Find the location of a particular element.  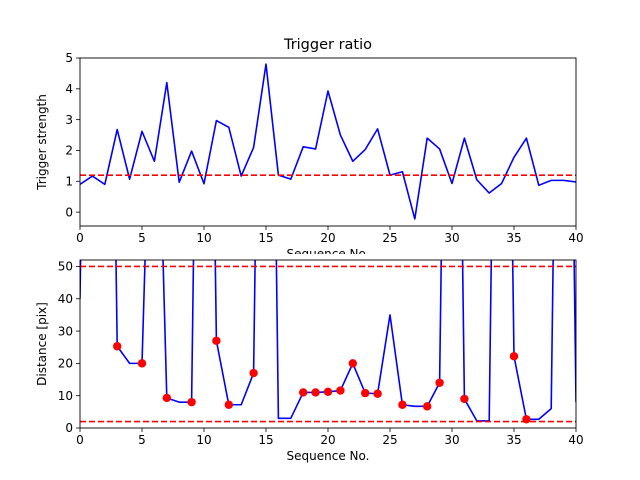

y-axis-label: Trigger strength is located at coordinates (42, 142).